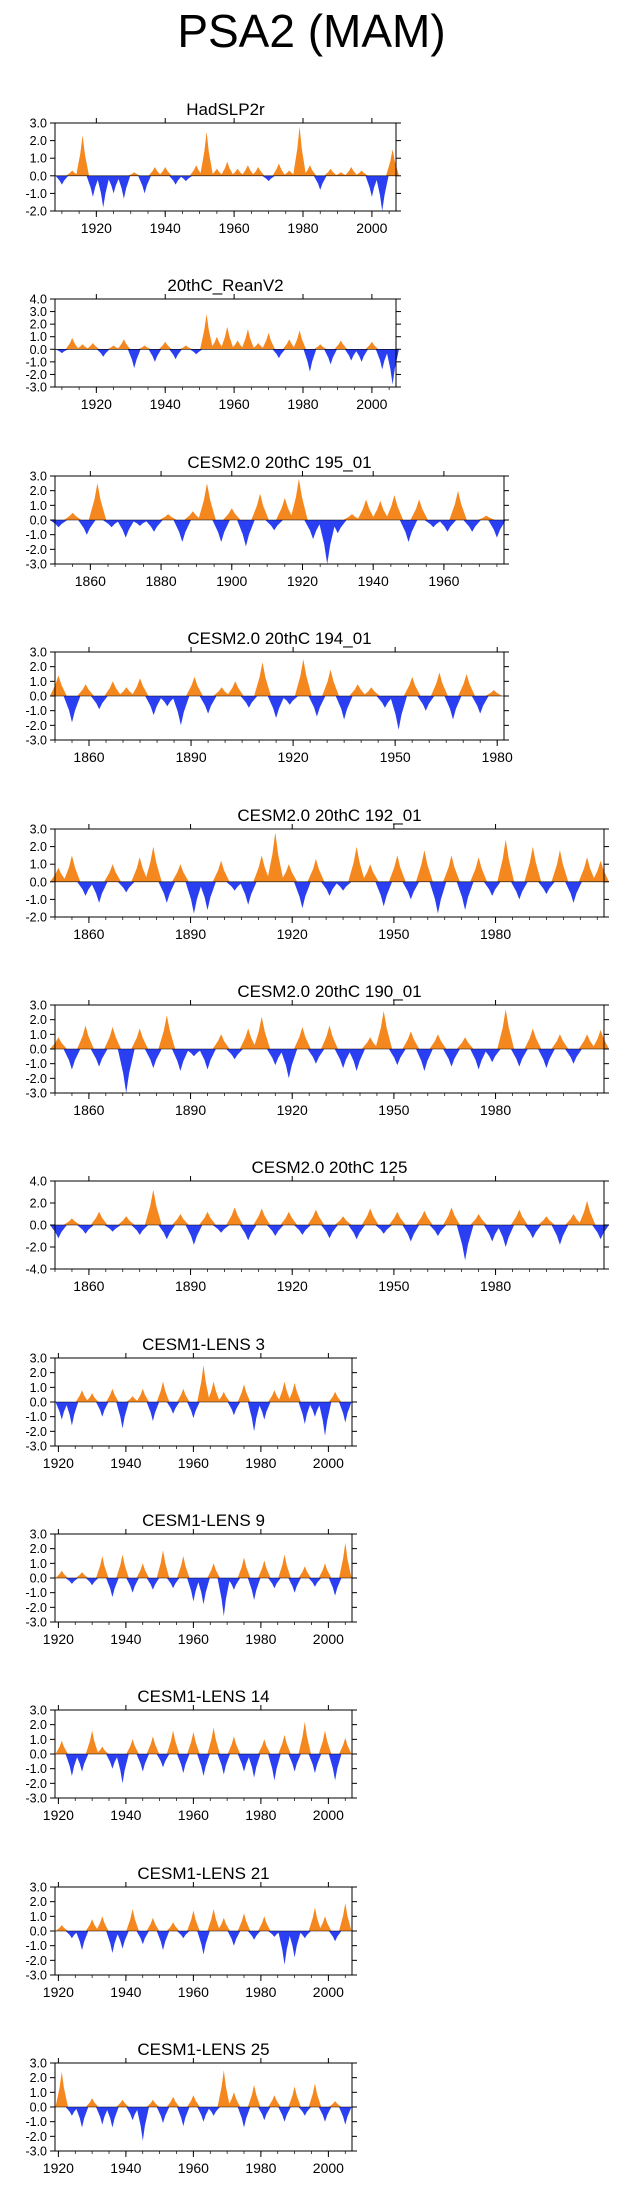  What do you see at coordinates (88, 934) in the screenshot?
I see `x-tick-label: 1860` at bounding box center [88, 934].